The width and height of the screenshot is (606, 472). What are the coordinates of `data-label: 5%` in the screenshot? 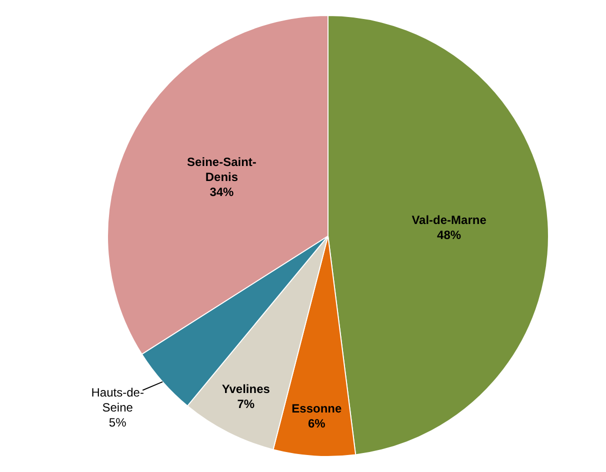 It's located at (117, 423).